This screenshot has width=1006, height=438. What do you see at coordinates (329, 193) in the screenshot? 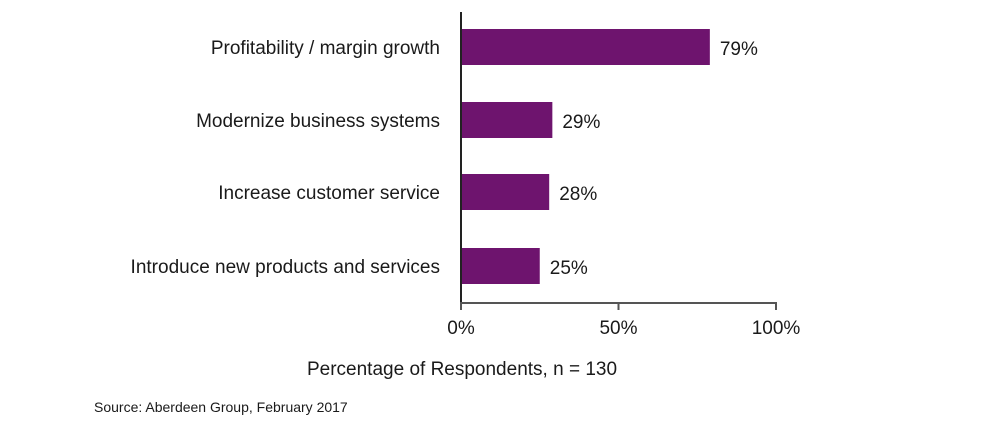
I see `category-label: Increase customer service` at bounding box center [329, 193].